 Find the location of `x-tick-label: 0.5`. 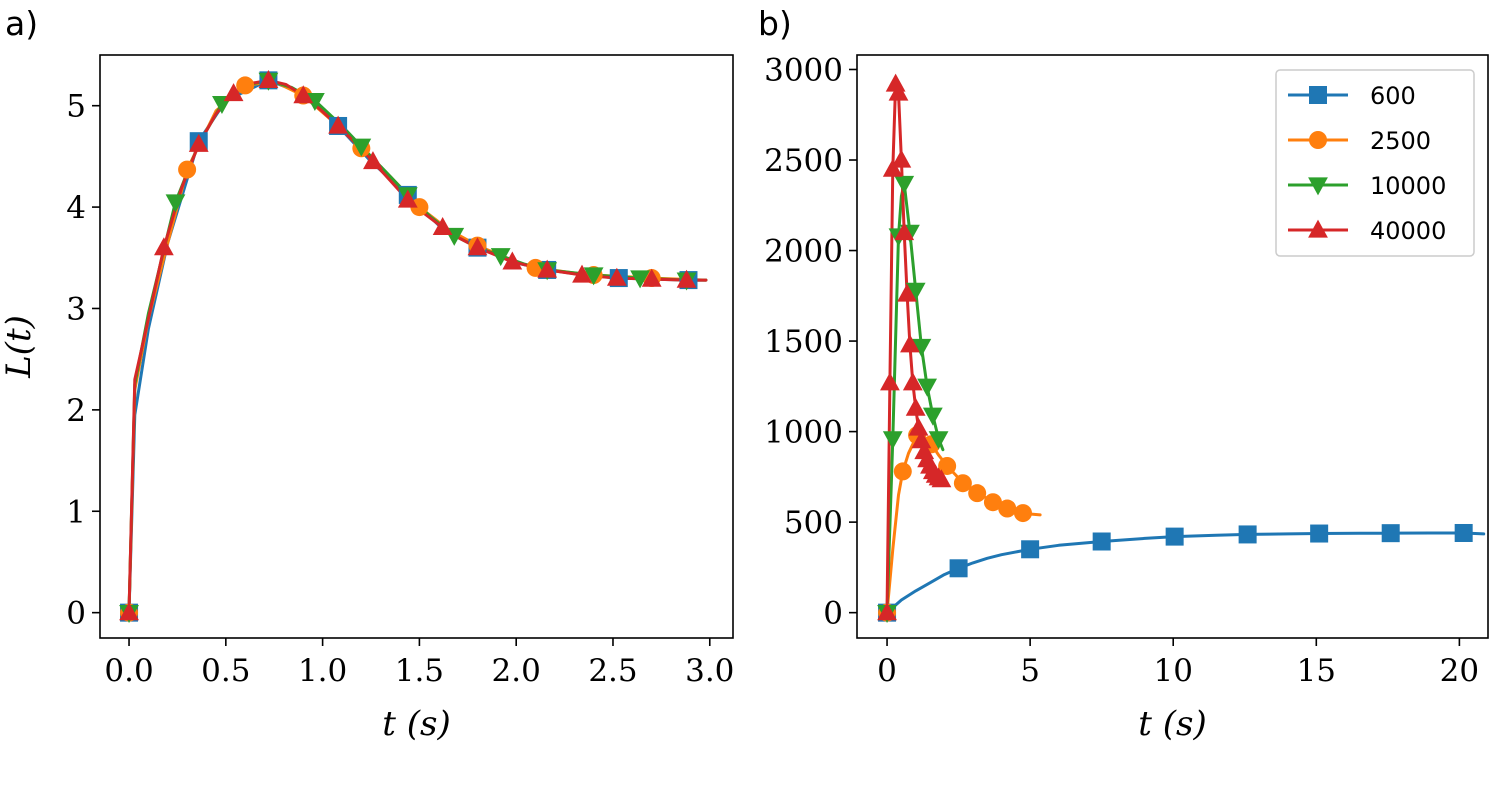

x-tick-label: 0.5 is located at coordinates (225, 671).